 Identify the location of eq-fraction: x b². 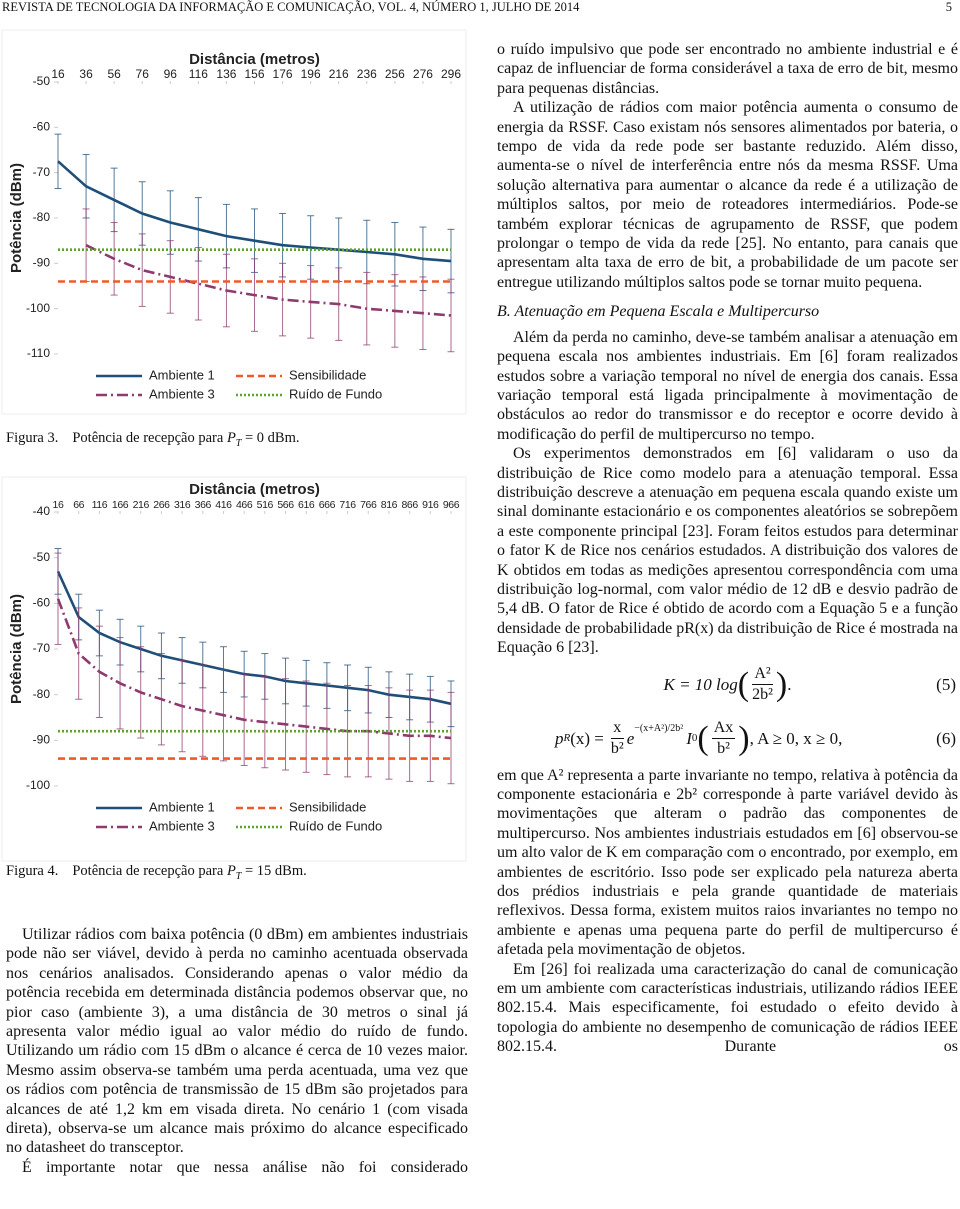
(617, 738).